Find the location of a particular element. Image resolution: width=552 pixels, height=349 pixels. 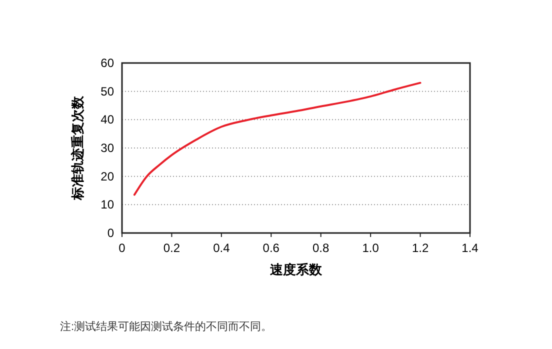

text: 注:测试结果可能因测试条件的不同而不同。 is located at coordinates (166, 326).